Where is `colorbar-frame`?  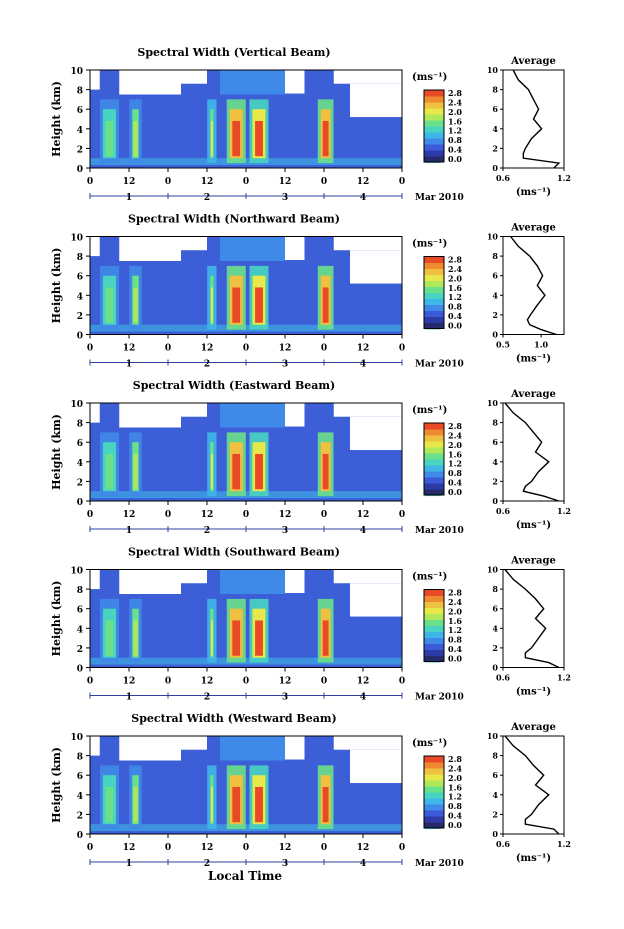 colorbar-frame is located at coordinates (434, 292).